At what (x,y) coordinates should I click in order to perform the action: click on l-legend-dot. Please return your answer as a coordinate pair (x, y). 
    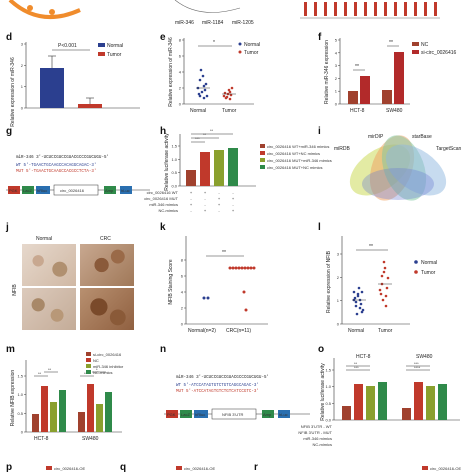
    Looking at the image, I should click on (416, 272).